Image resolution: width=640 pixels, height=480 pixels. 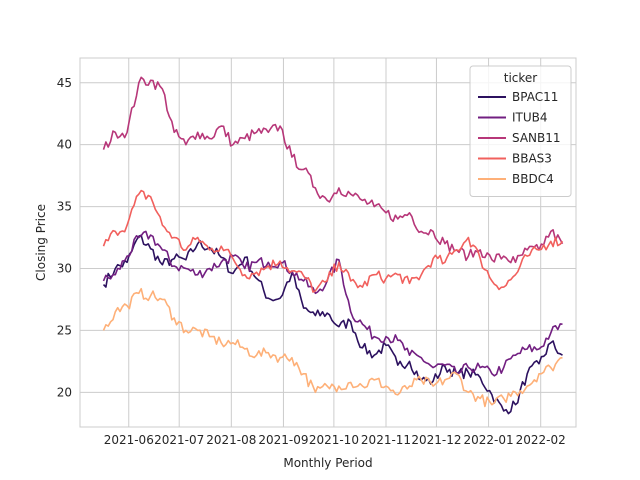 I want to click on y-tick-label: 25, so click(x=64, y=330).